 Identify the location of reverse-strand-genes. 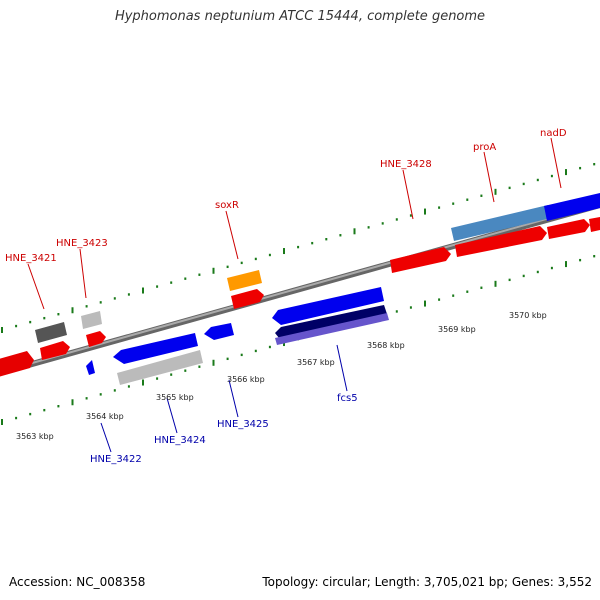
(237, 336).